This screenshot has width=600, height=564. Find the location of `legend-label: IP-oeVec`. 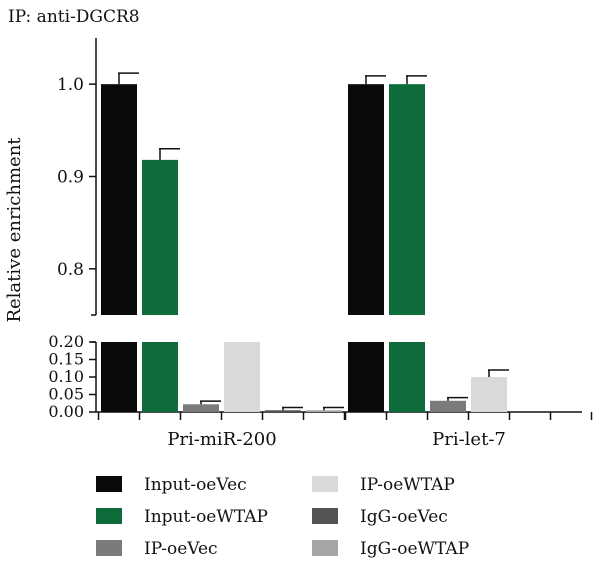

legend-label: IP-oeVec is located at coordinates (181, 549).